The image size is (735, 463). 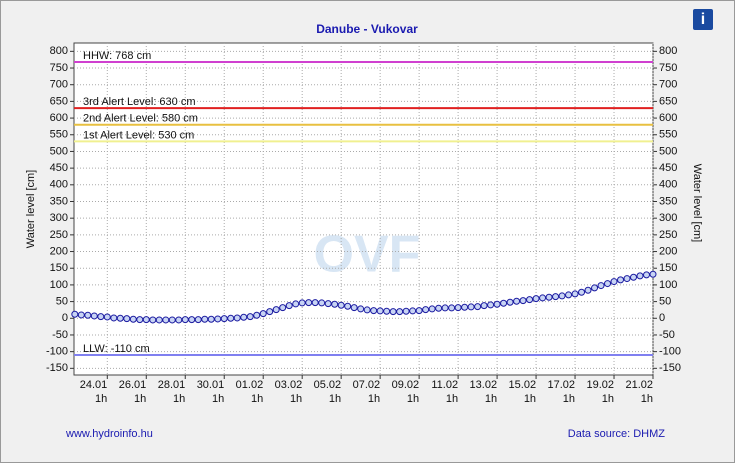 I want to click on y-tick-label: 550, so click(x=59, y=135).